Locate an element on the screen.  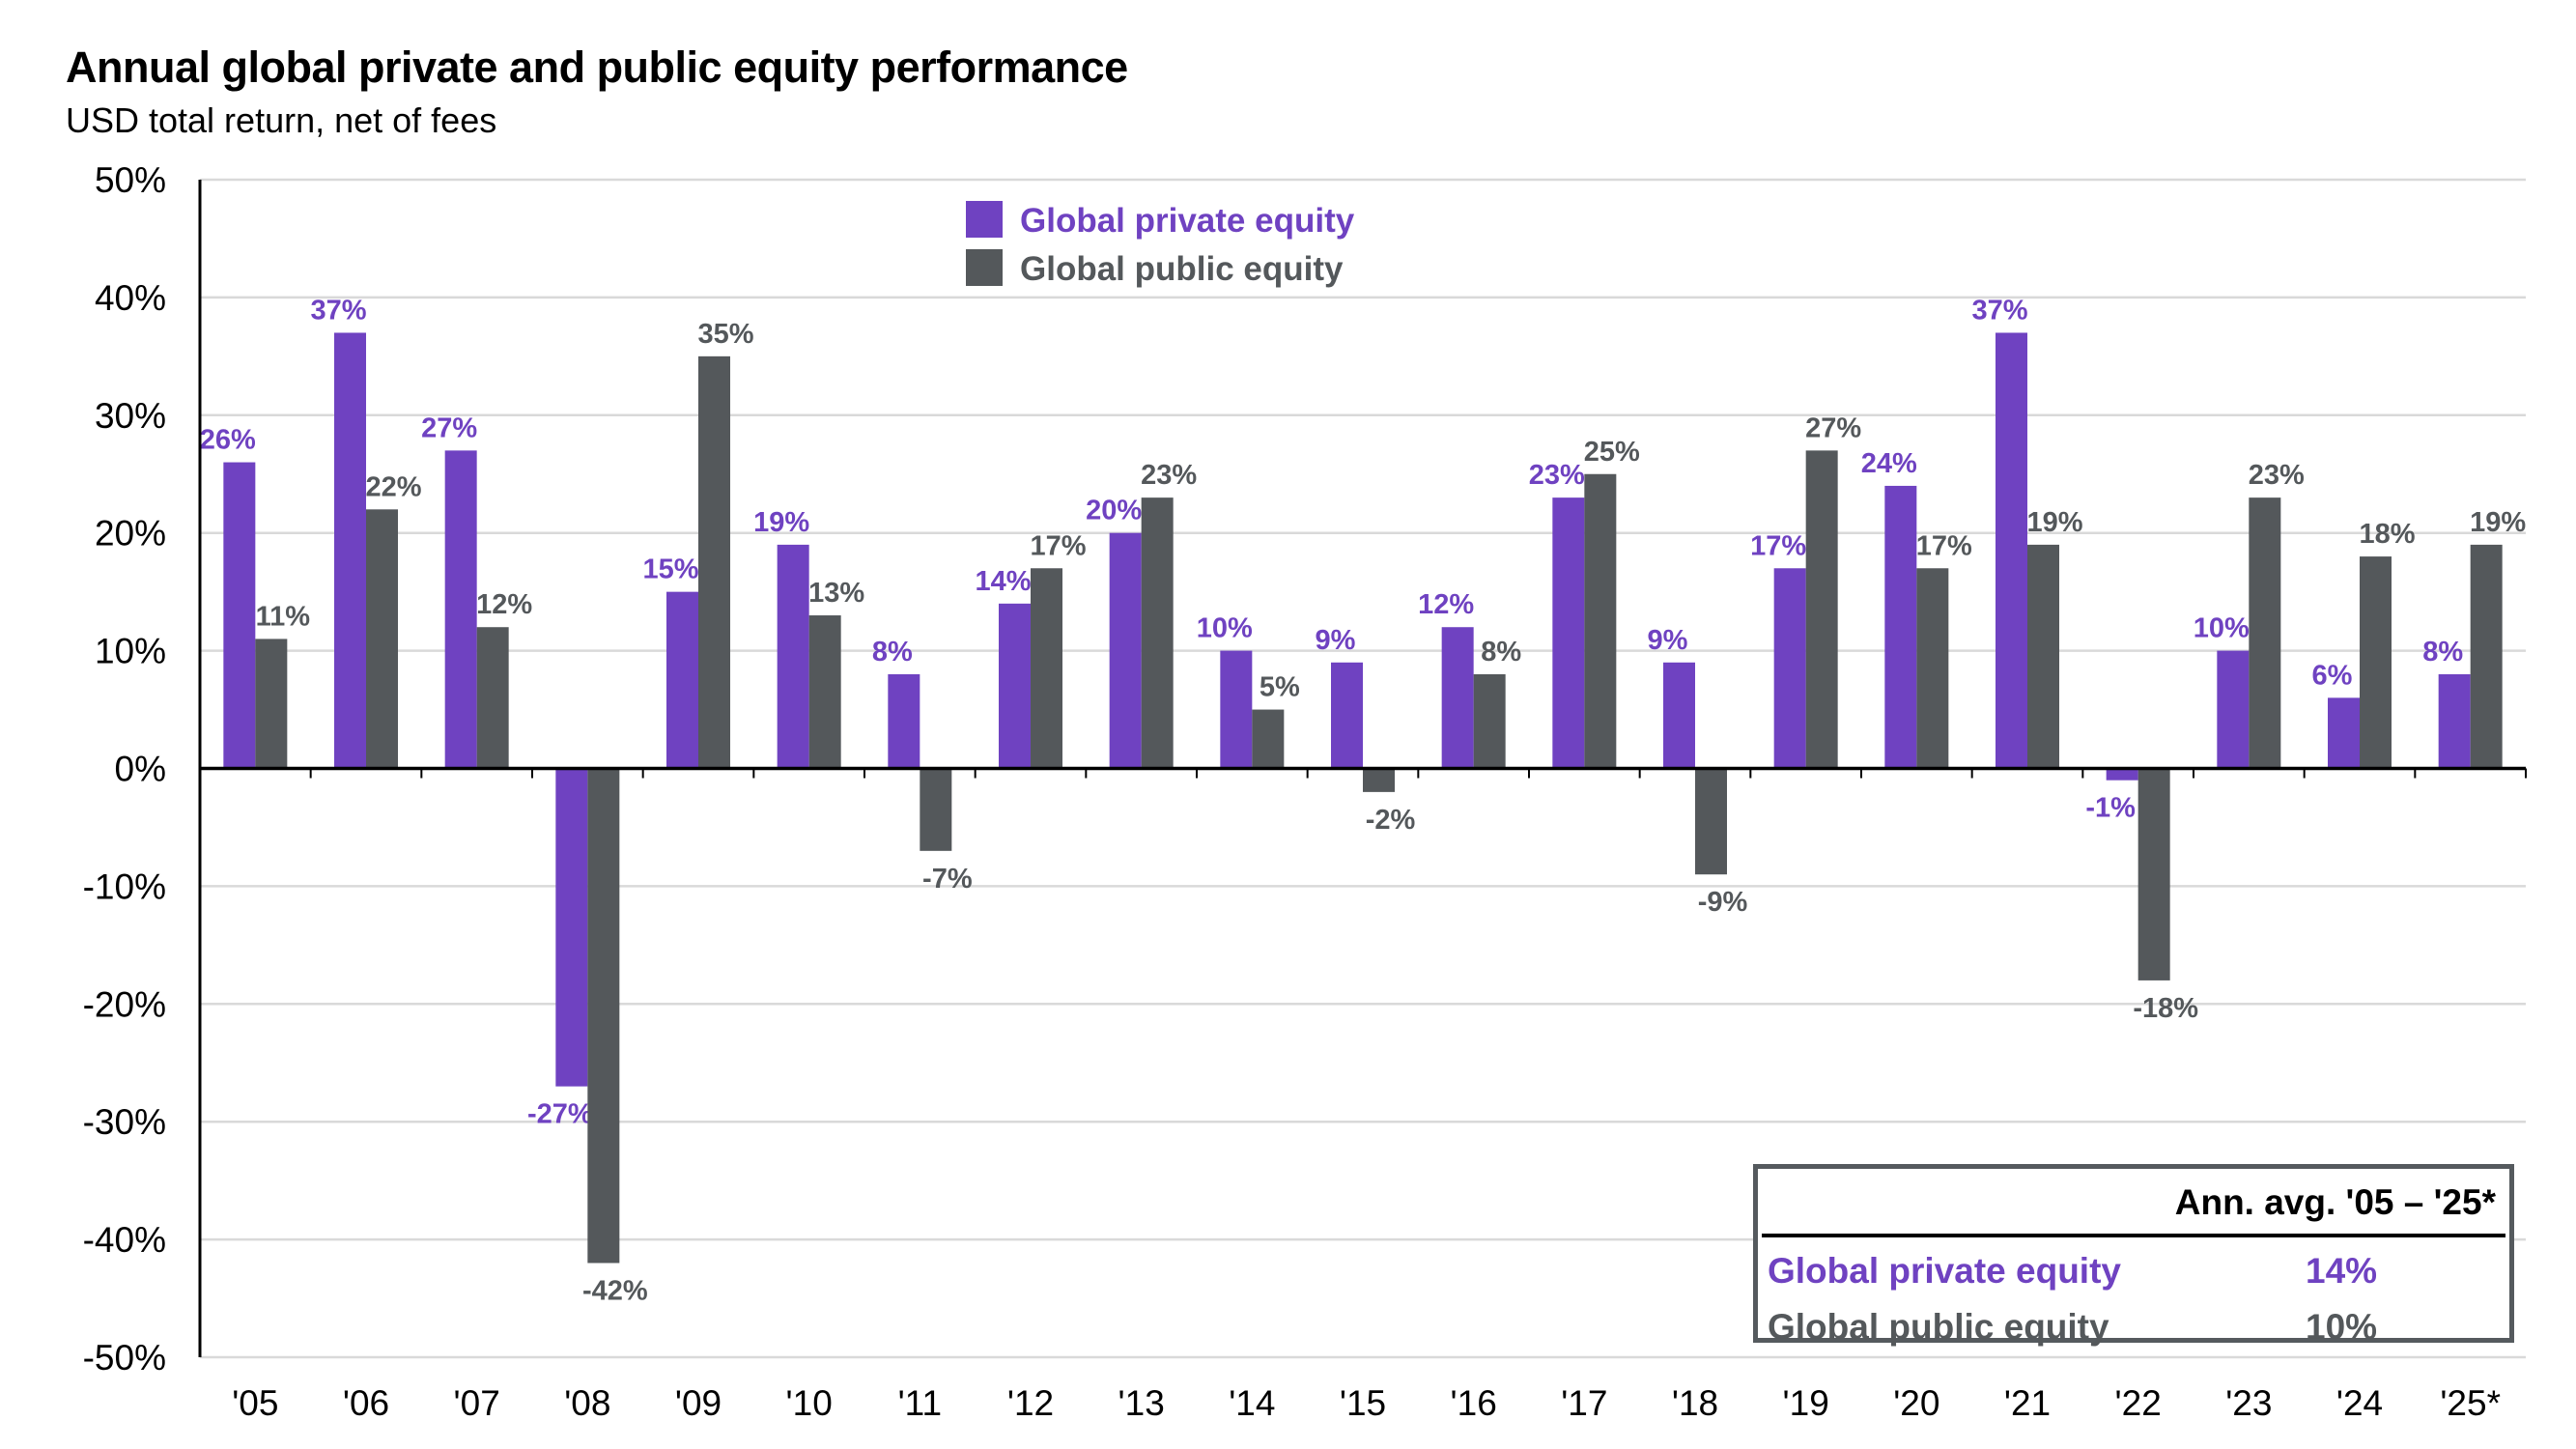
private-data-label: 8% is located at coordinates (2442, 652).